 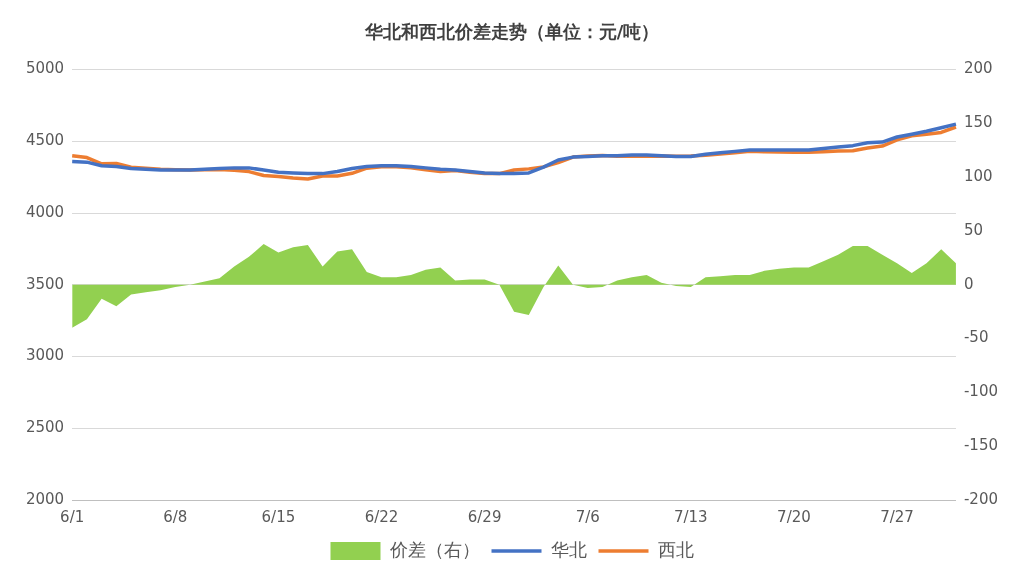 I want to click on y-tick-label: 2500, so click(x=45, y=427).